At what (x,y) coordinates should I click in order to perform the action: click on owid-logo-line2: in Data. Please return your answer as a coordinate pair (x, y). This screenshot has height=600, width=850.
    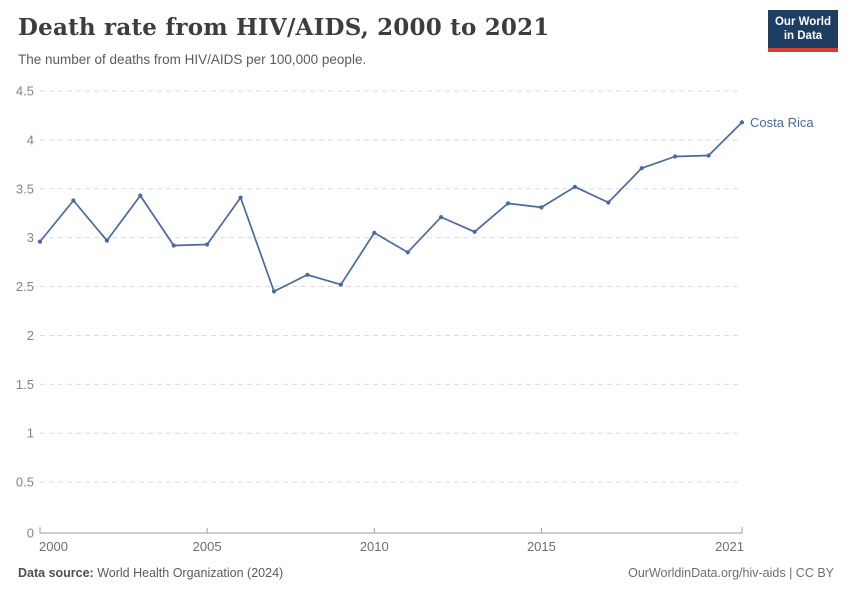
    Looking at the image, I should click on (803, 36).